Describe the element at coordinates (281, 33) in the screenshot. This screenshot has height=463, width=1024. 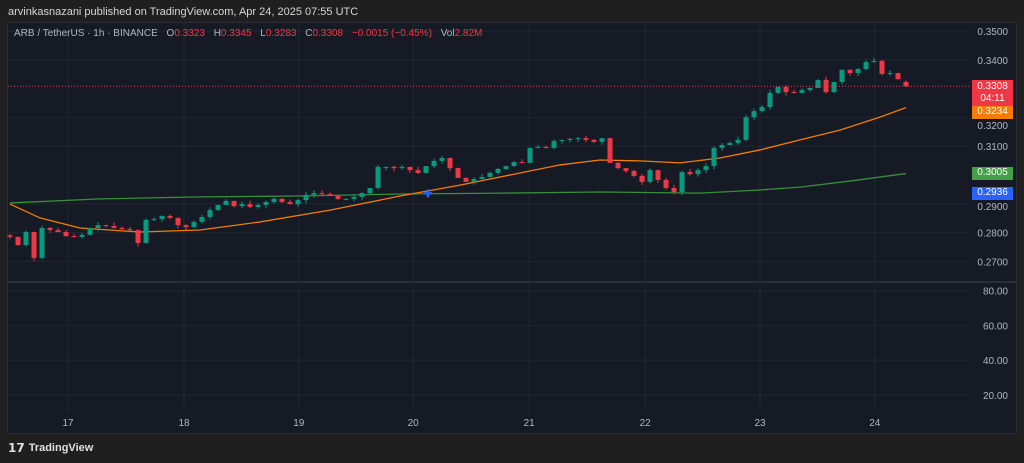
I see `low-value: 0.3283` at that location.